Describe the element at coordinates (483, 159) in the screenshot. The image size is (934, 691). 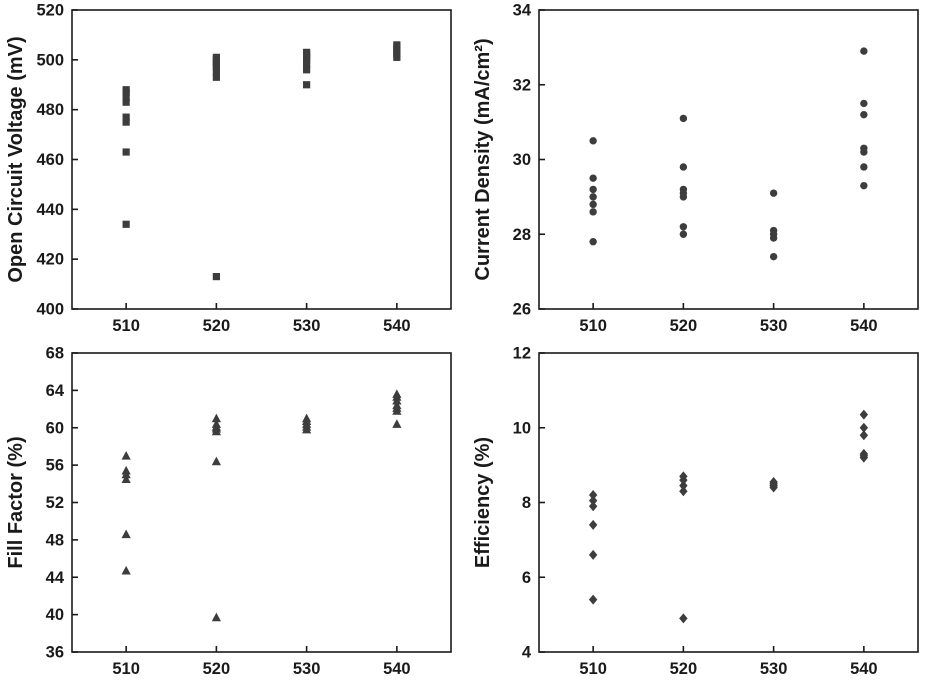
I see `y-axis-title: Current Density (mA/cm²)` at that location.